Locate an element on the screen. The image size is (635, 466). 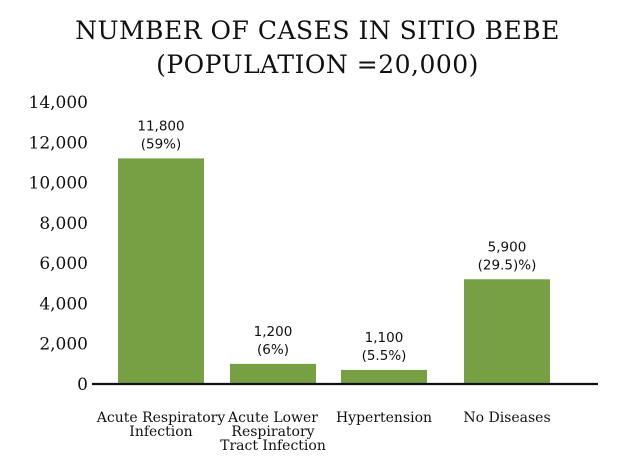
y-tick-label: 10,000 is located at coordinates (58, 184).